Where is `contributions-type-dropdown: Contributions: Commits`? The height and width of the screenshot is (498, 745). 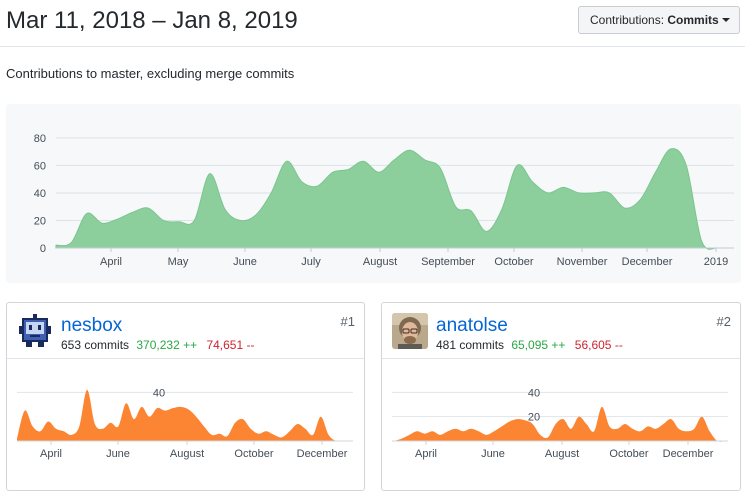 contributions-type-dropdown: Contributions: Commits is located at coordinates (659, 20).